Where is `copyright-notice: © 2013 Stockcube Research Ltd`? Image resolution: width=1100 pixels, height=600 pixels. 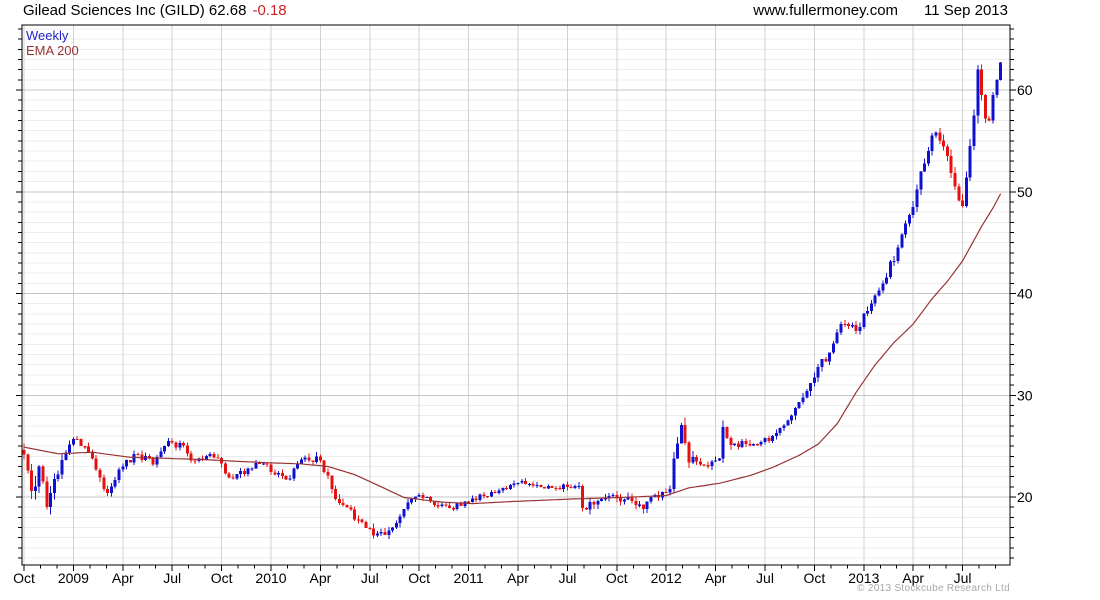 copyright-notice: © 2013 Stockcube Research Ltd is located at coordinates (933, 588).